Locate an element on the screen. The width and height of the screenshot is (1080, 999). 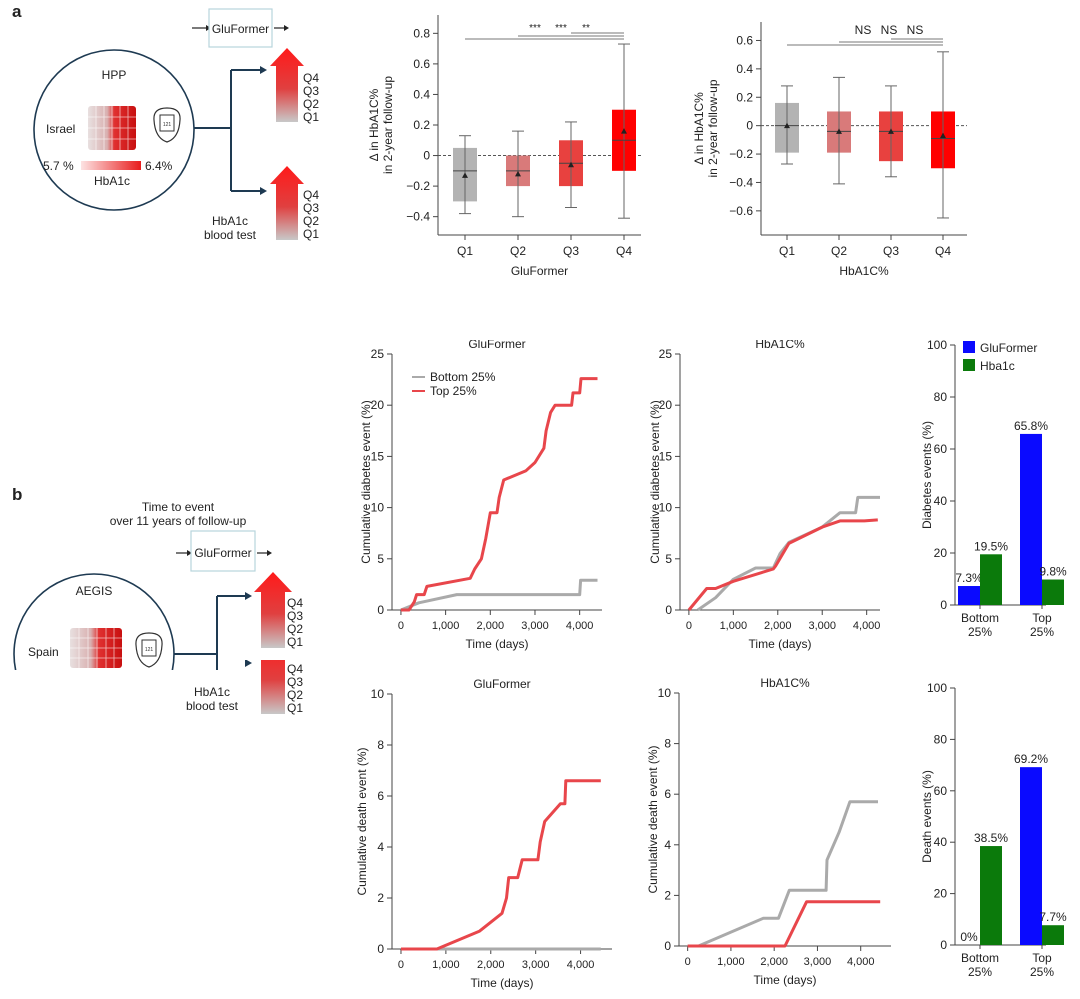
quartile-label: Q1 is located at coordinates (311, 117).